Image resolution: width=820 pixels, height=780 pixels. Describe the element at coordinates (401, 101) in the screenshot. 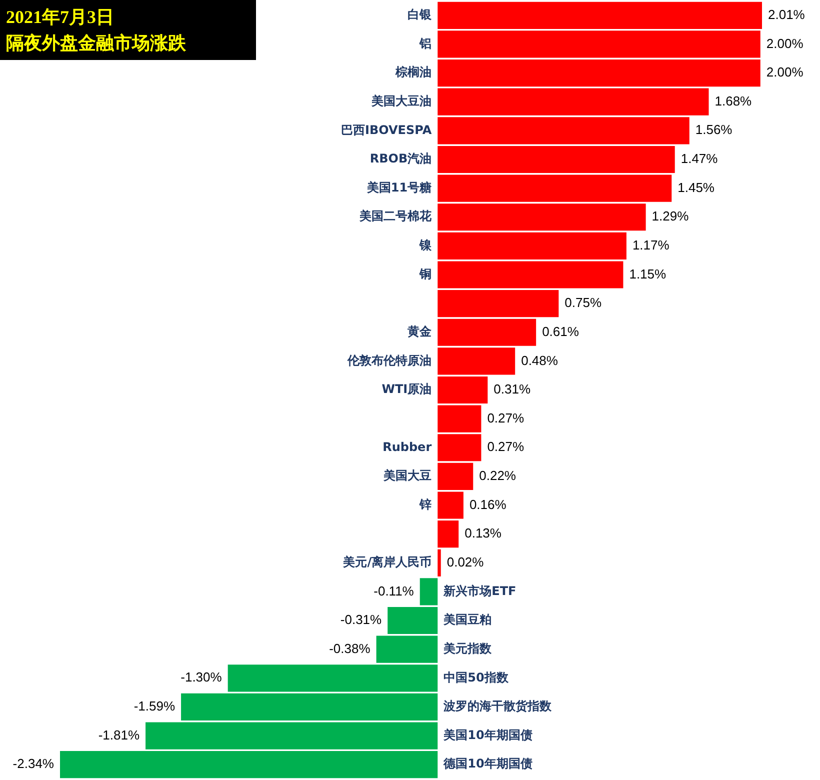

I see `y-tick-label: 美国大豆油` at that location.